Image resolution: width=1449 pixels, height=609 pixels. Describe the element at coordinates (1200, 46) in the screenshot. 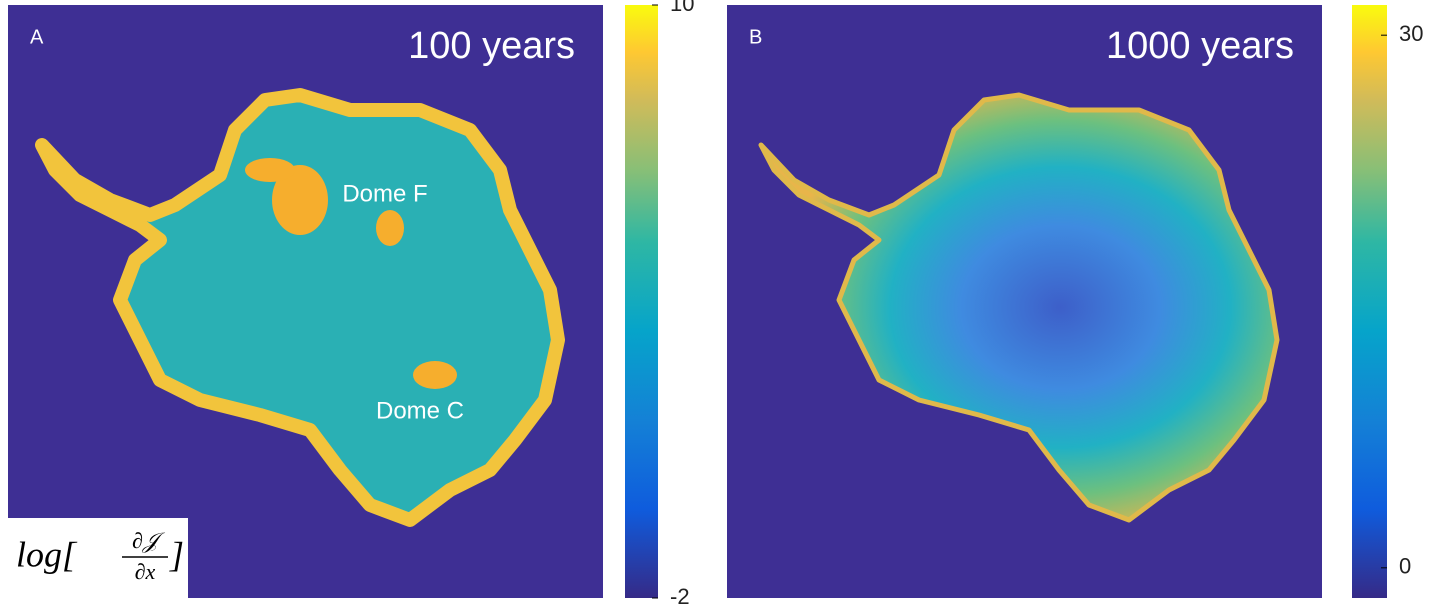

I see `panel-title: 1000 years` at that location.